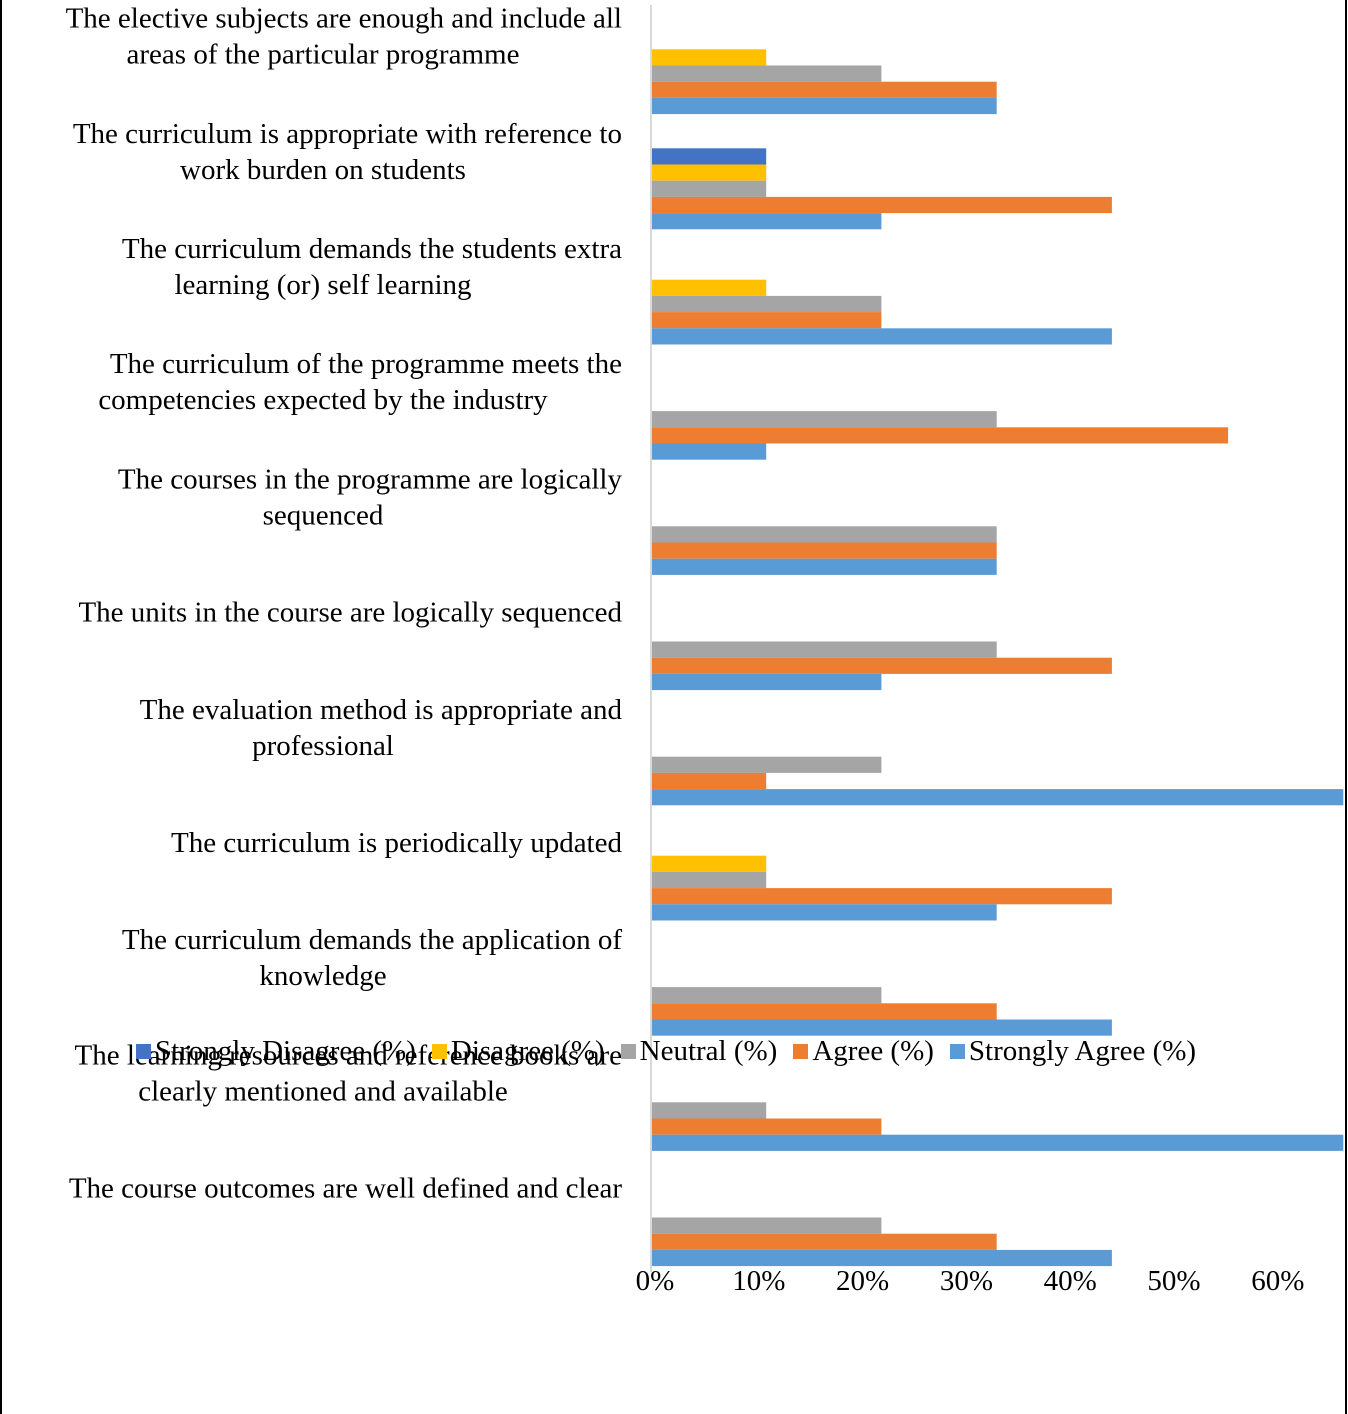  What do you see at coordinates (323, 746) in the screenshot?
I see `category-label-6-line-1: professional` at bounding box center [323, 746].